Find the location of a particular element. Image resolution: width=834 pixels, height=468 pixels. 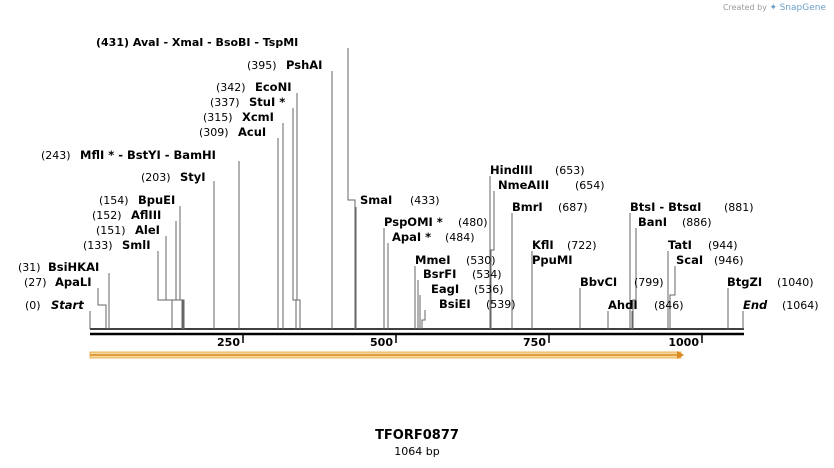

site-pos-133: (133) is located at coordinates (98, 245).